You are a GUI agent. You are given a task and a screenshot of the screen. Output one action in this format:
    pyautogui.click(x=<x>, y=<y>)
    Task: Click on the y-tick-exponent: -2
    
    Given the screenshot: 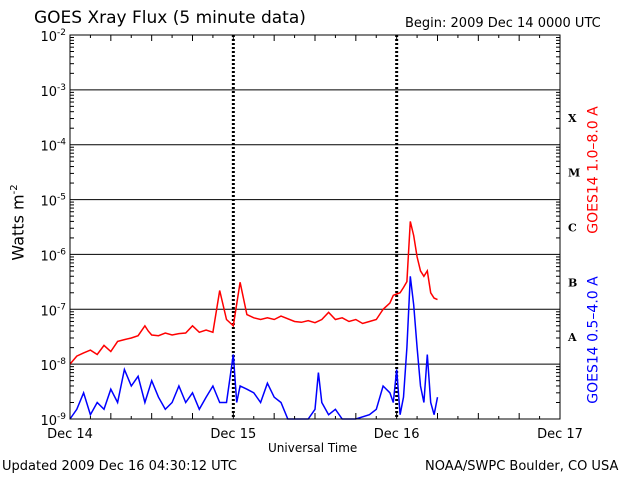 What is the action you would take?
    pyautogui.click(x=61, y=33)
    